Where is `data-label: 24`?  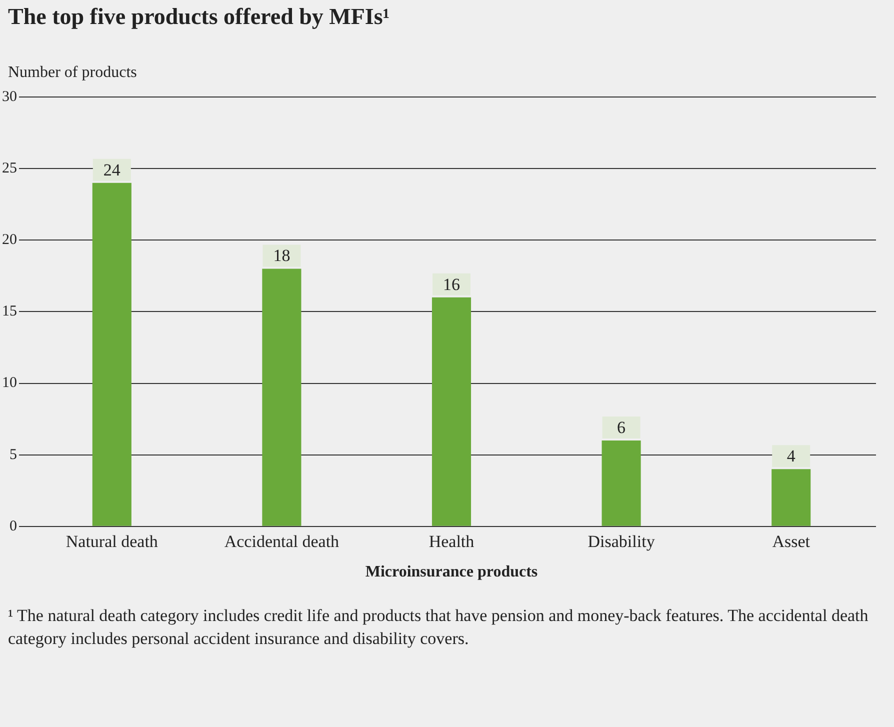
data-label: 24 is located at coordinates (112, 170).